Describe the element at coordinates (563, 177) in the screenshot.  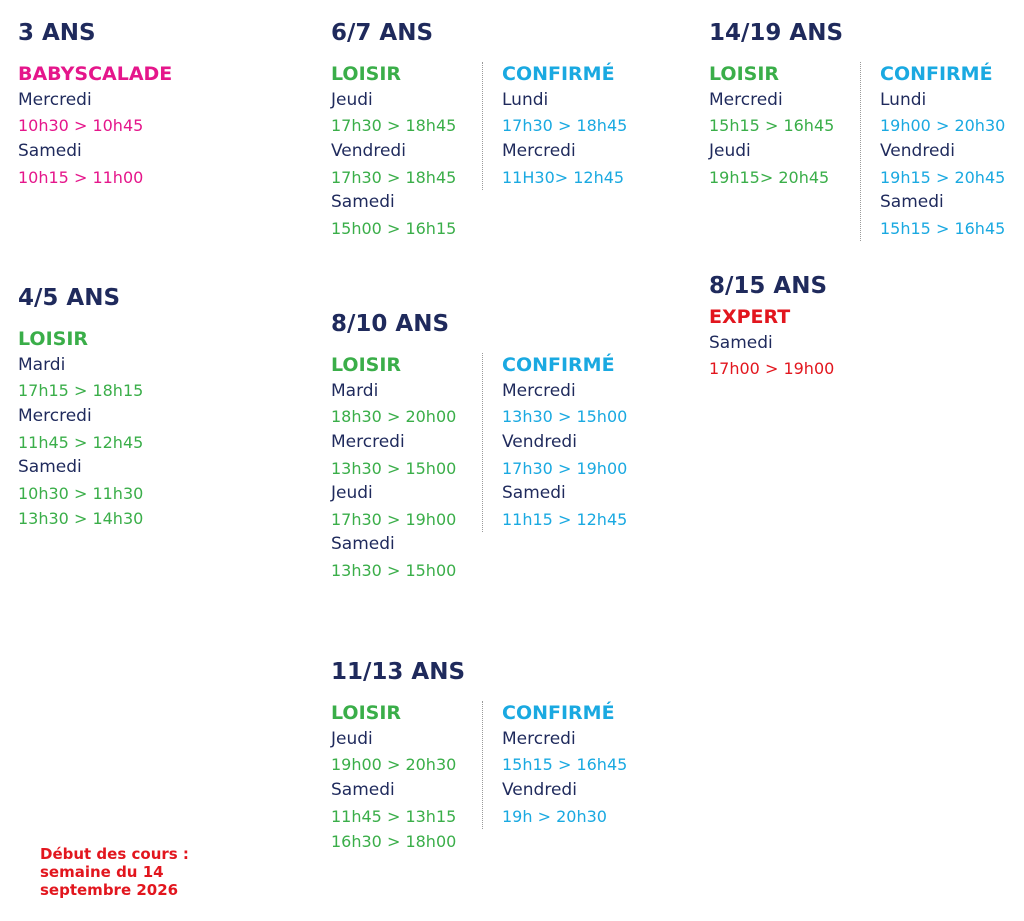
I see `time-slot: 11H30> 12h45` at that location.